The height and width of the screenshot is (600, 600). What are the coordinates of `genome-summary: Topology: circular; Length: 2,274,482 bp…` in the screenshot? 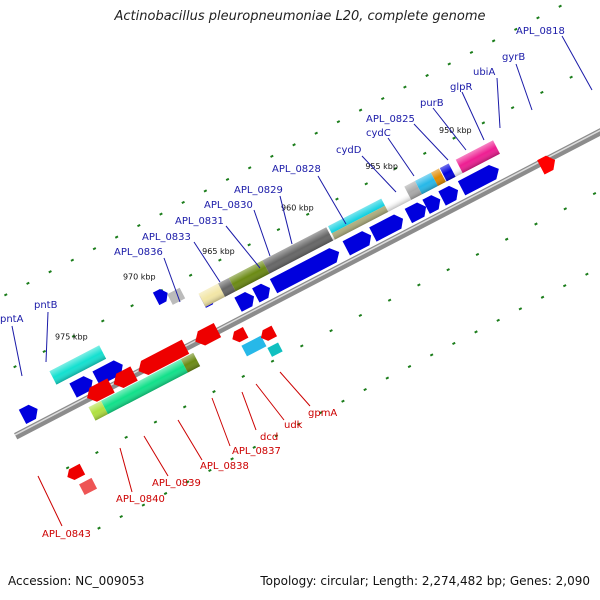 It's located at (425, 581).